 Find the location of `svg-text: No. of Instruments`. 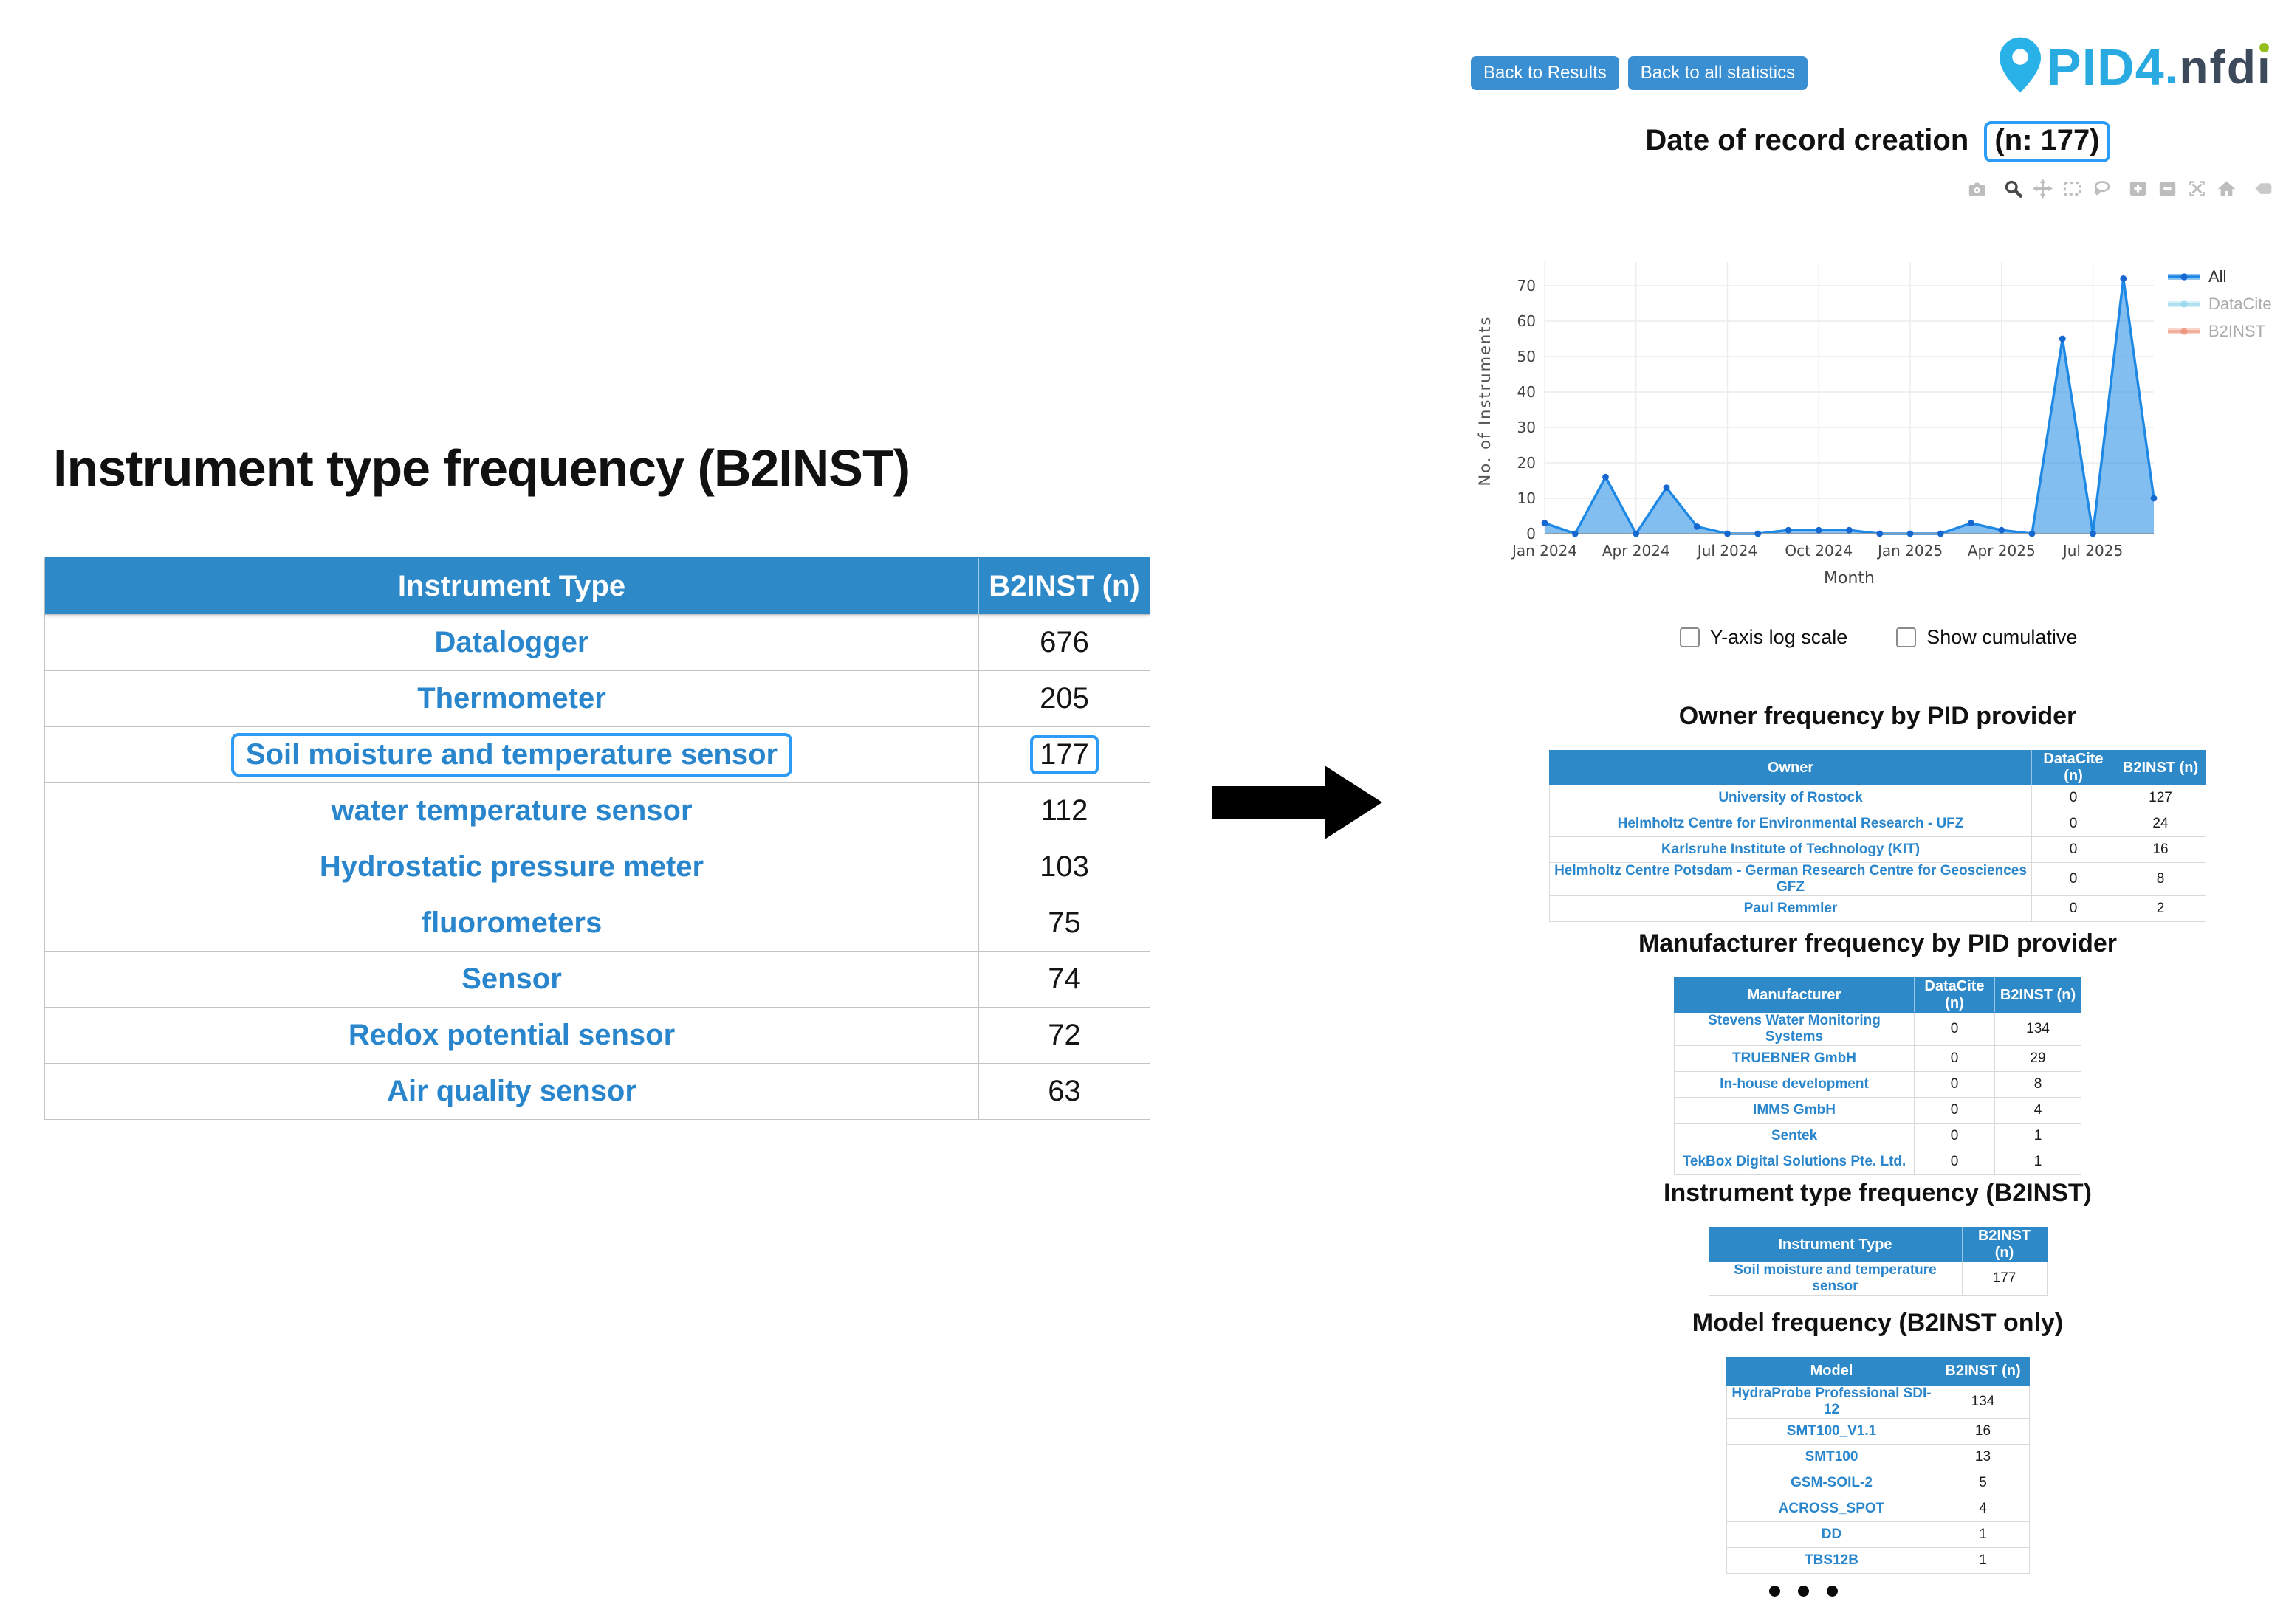

svg-text: No. of Instruments is located at coordinates (1485, 401).